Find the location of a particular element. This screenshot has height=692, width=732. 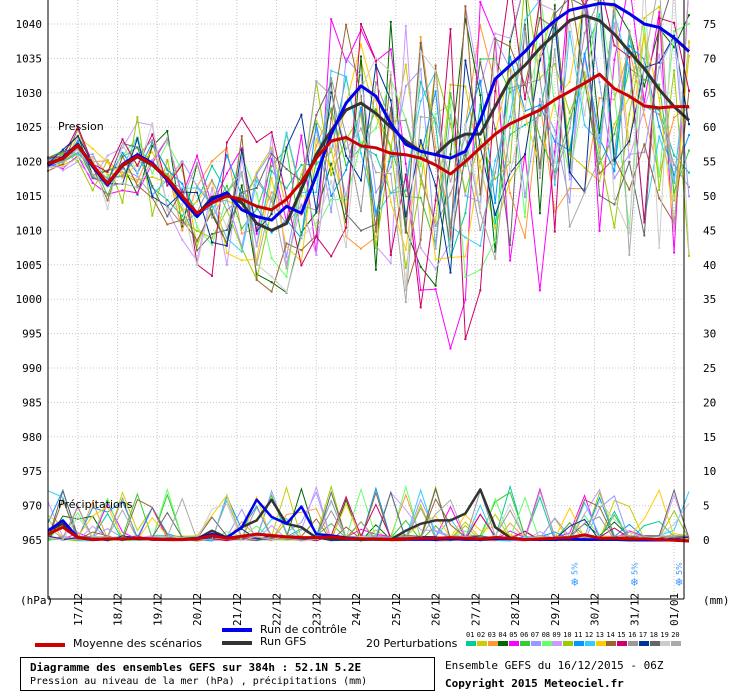

y-right-tick-label: 50 is located at coordinates (709, 196).